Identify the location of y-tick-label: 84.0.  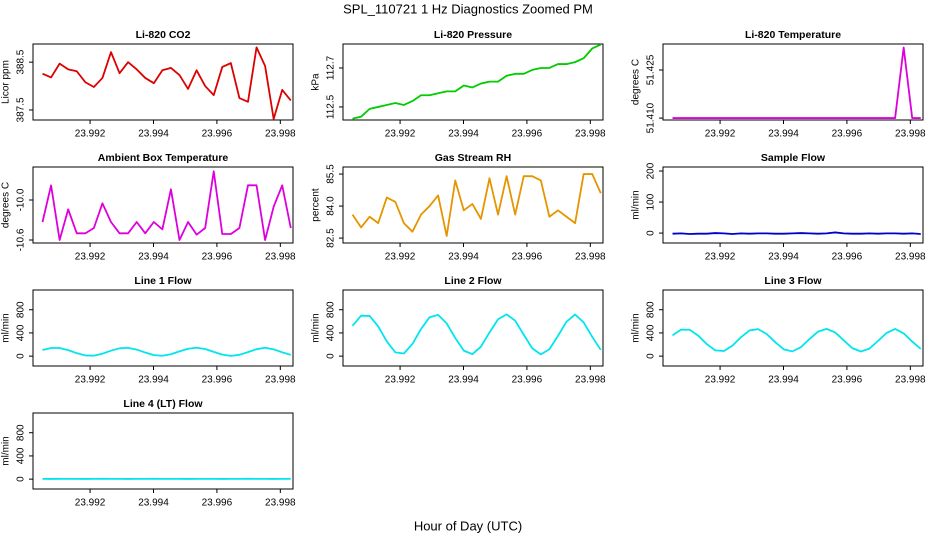
(331, 206).